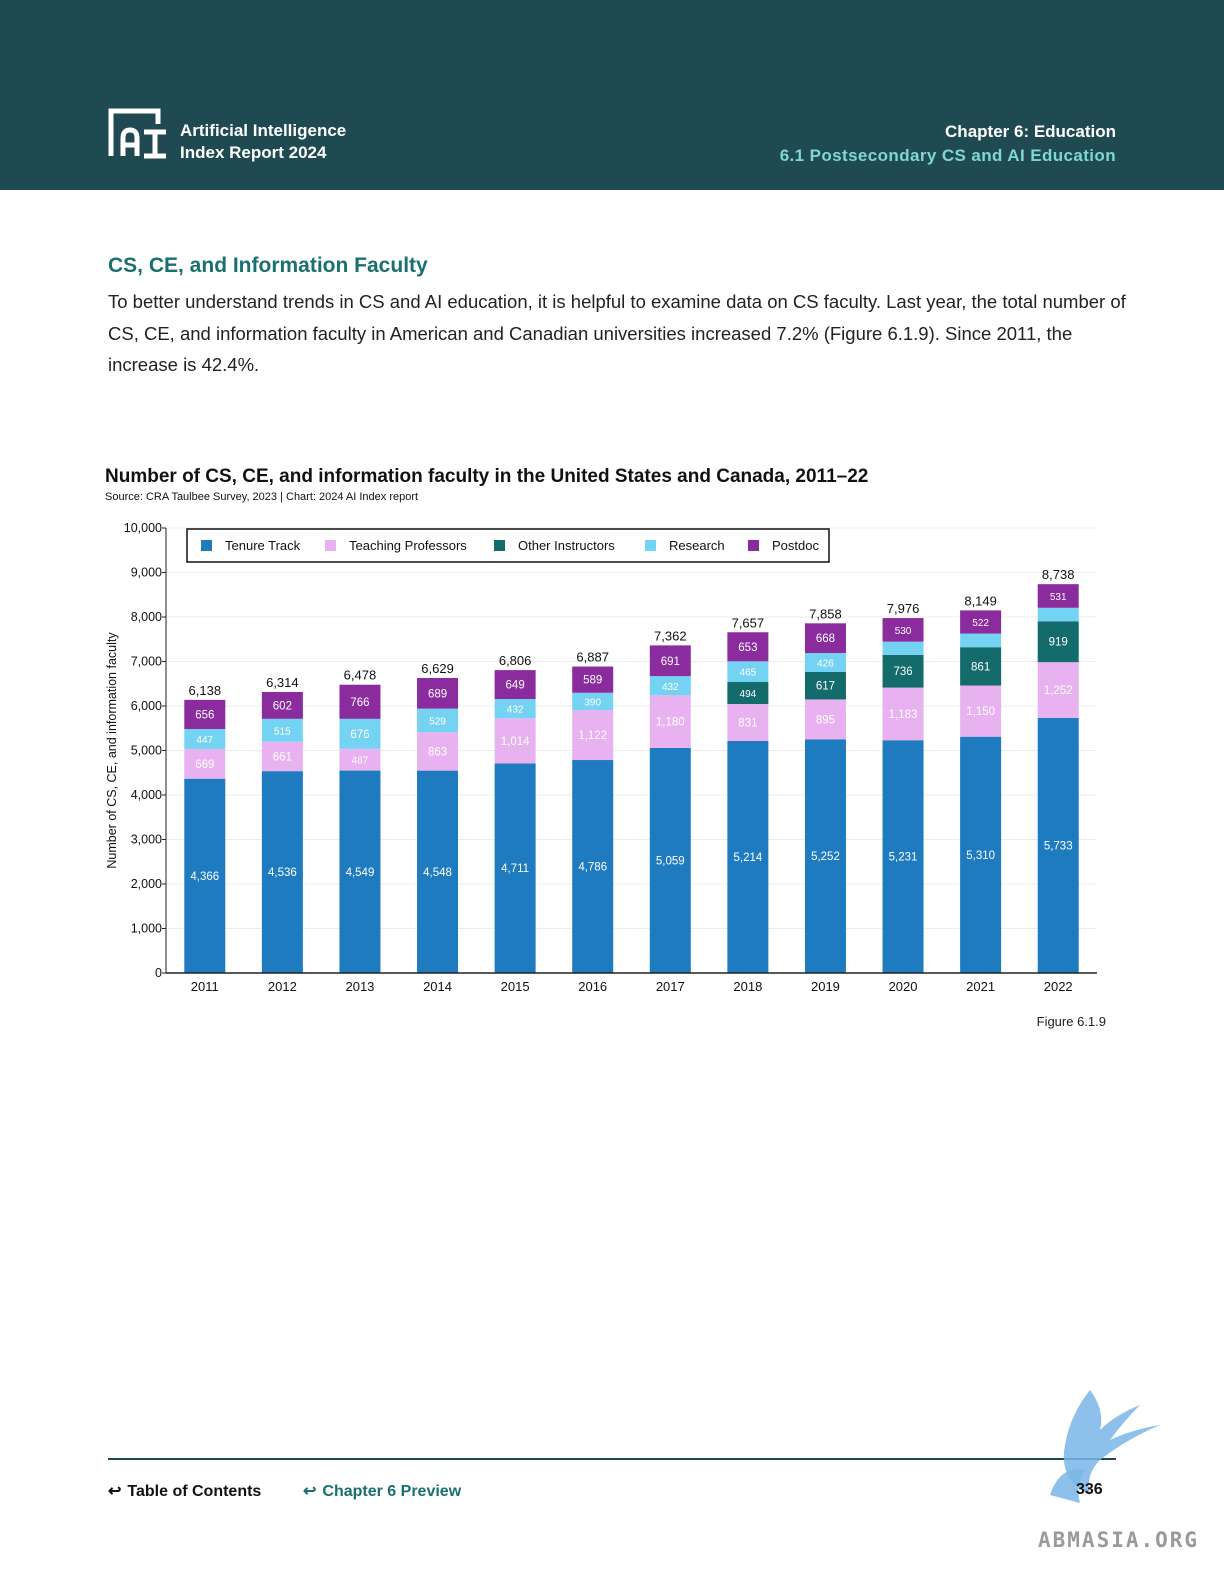 This screenshot has height=1584, width=1224. Describe the element at coordinates (146, 929) in the screenshot. I see `y-tick-label: 1,000` at that location.